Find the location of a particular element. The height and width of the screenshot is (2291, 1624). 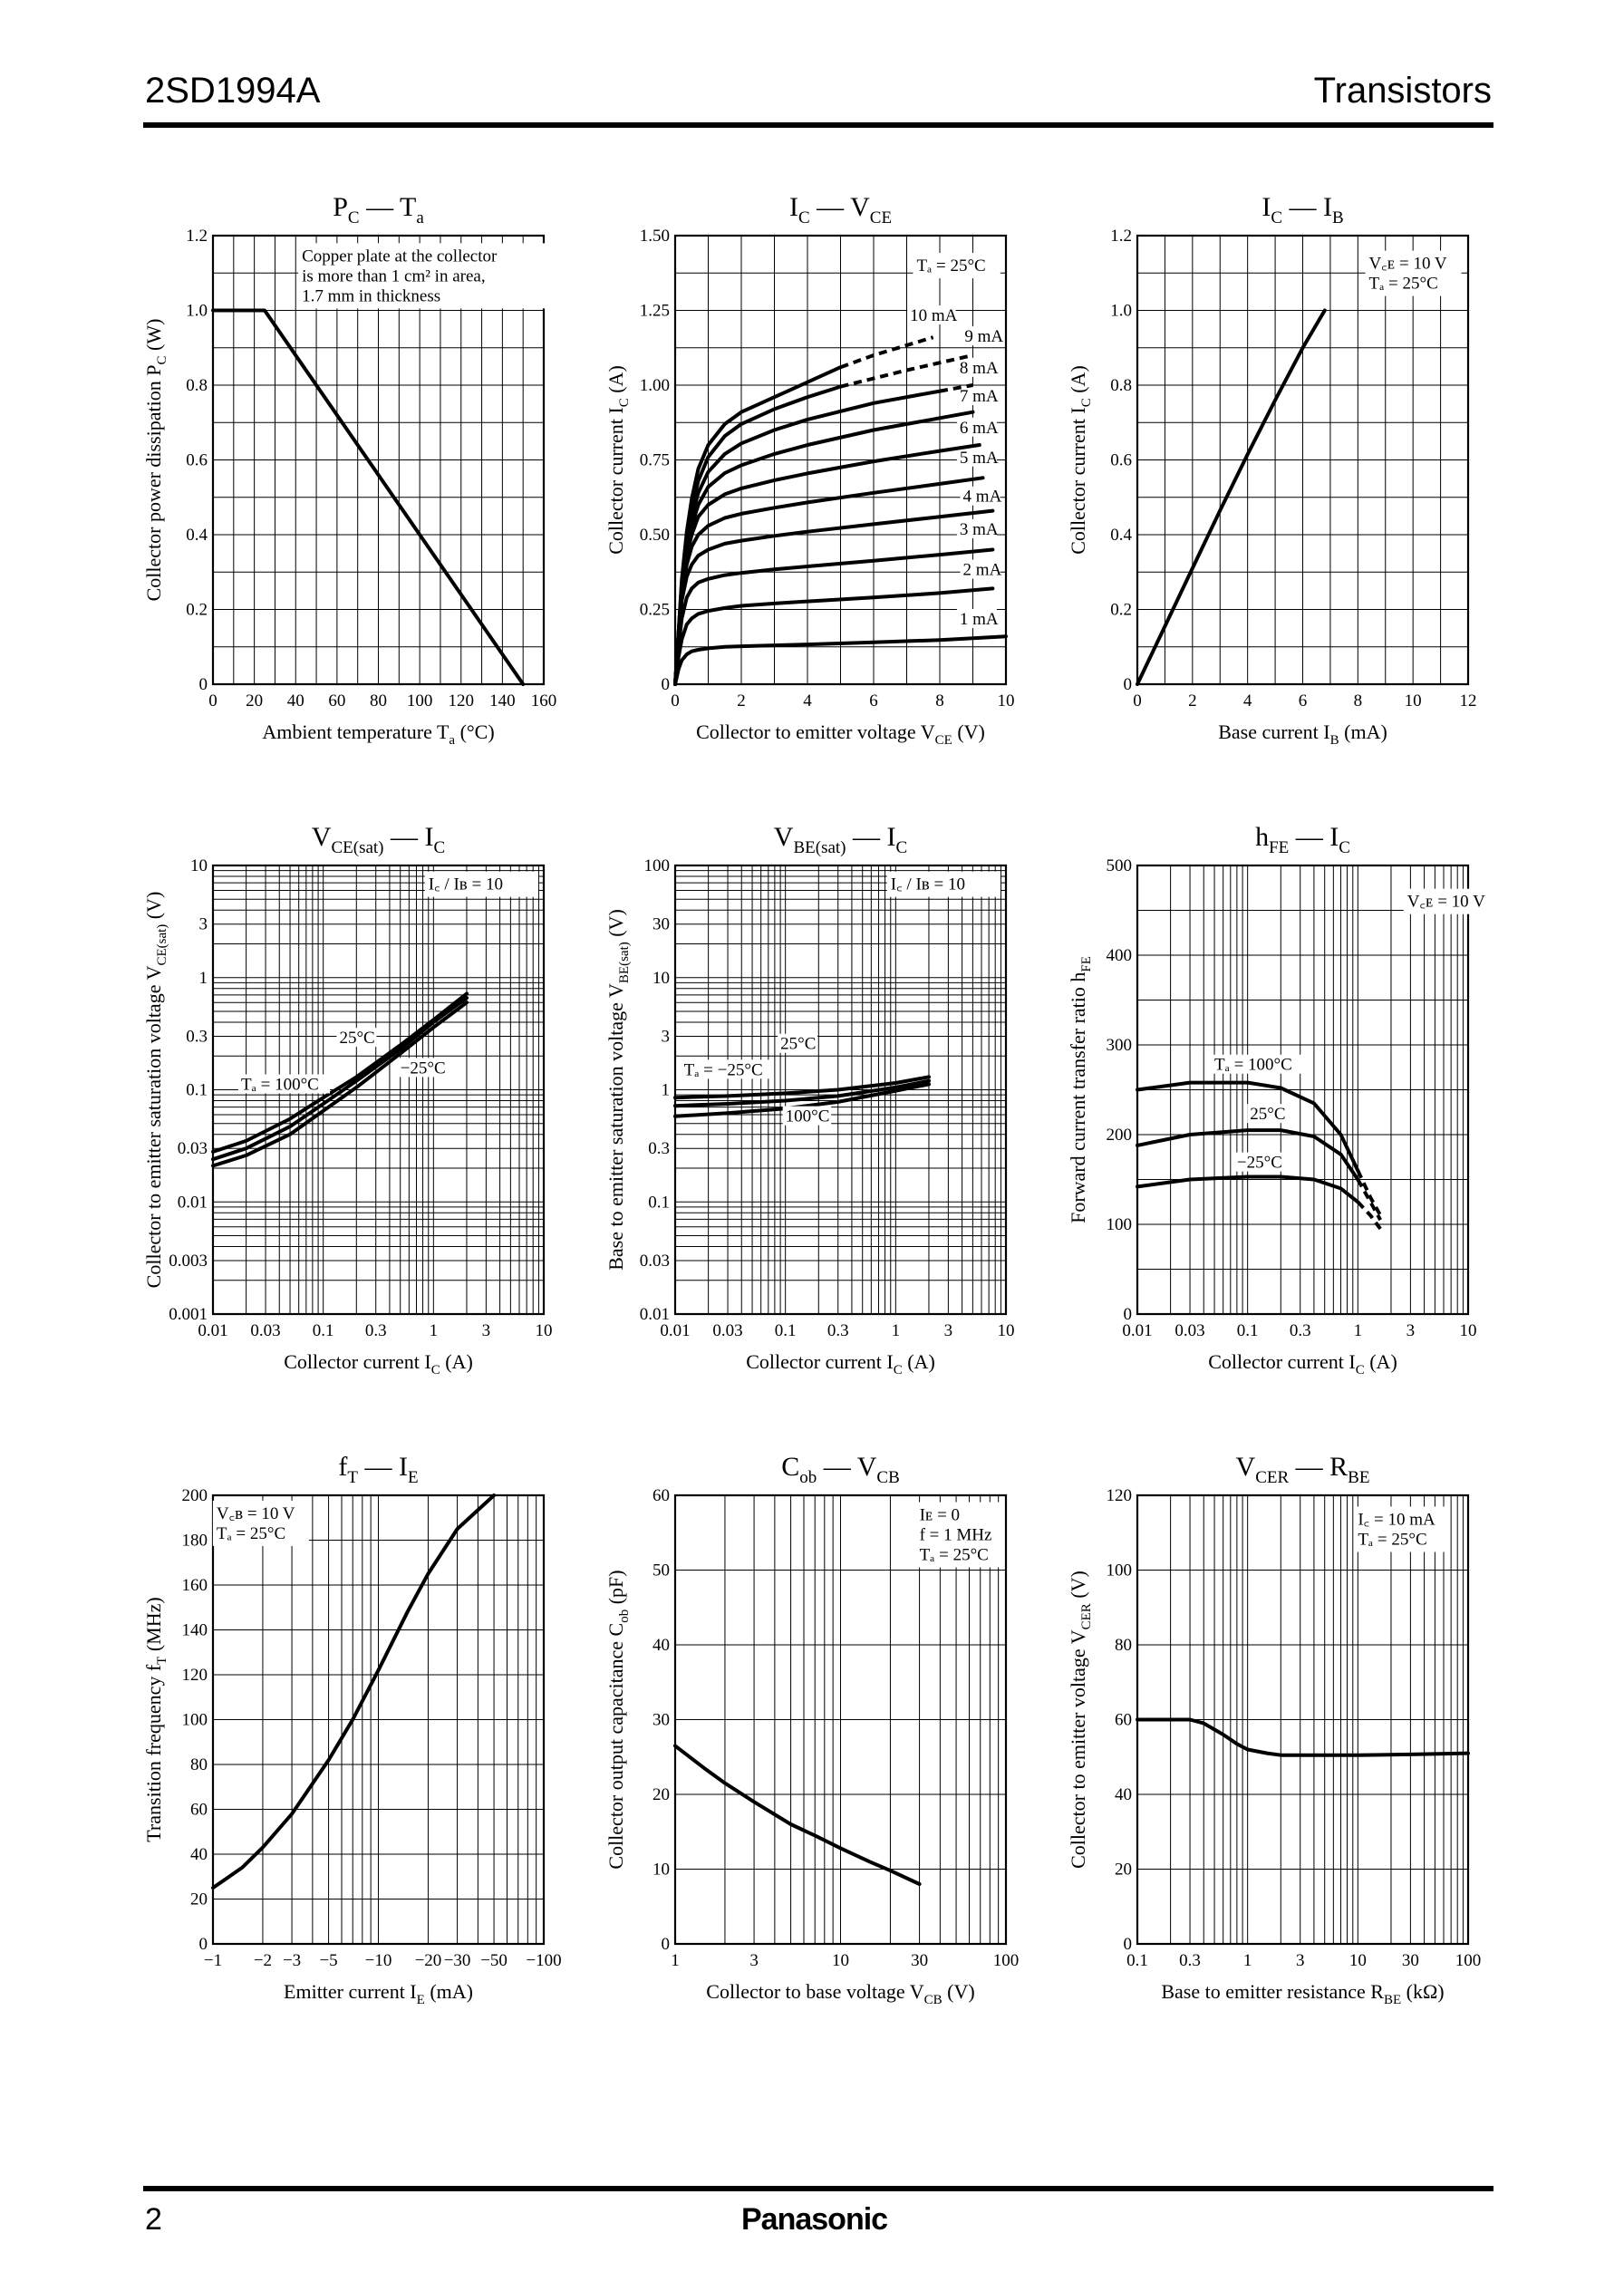

y-axis-label: Collector current IC (A) is located at coordinates (1080, 460).